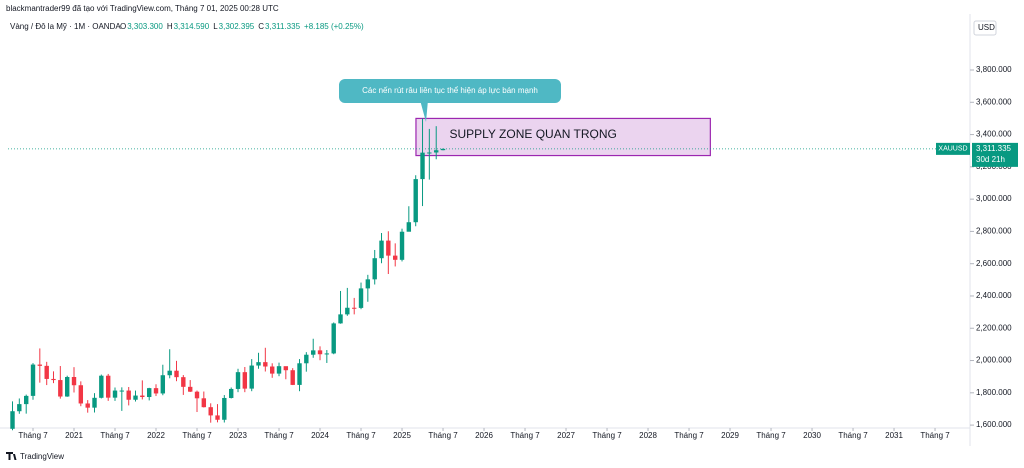 This screenshot has width=1024, height=468. I want to click on currency: USD, so click(986, 27).